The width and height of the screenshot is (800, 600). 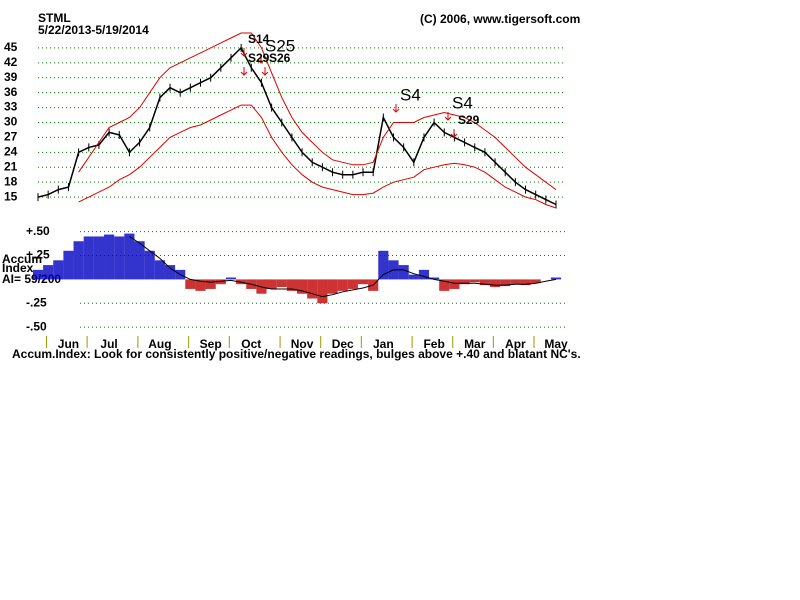 I want to click on x-tick-label: Mar, so click(x=475, y=344).